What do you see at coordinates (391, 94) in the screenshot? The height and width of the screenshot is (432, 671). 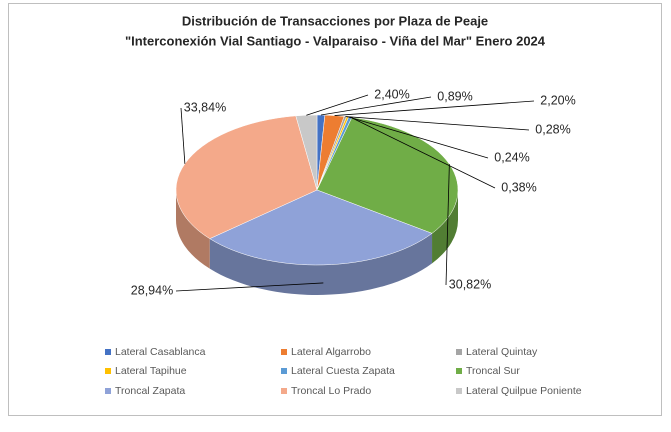 I see `data-label: 2,40%` at bounding box center [391, 94].